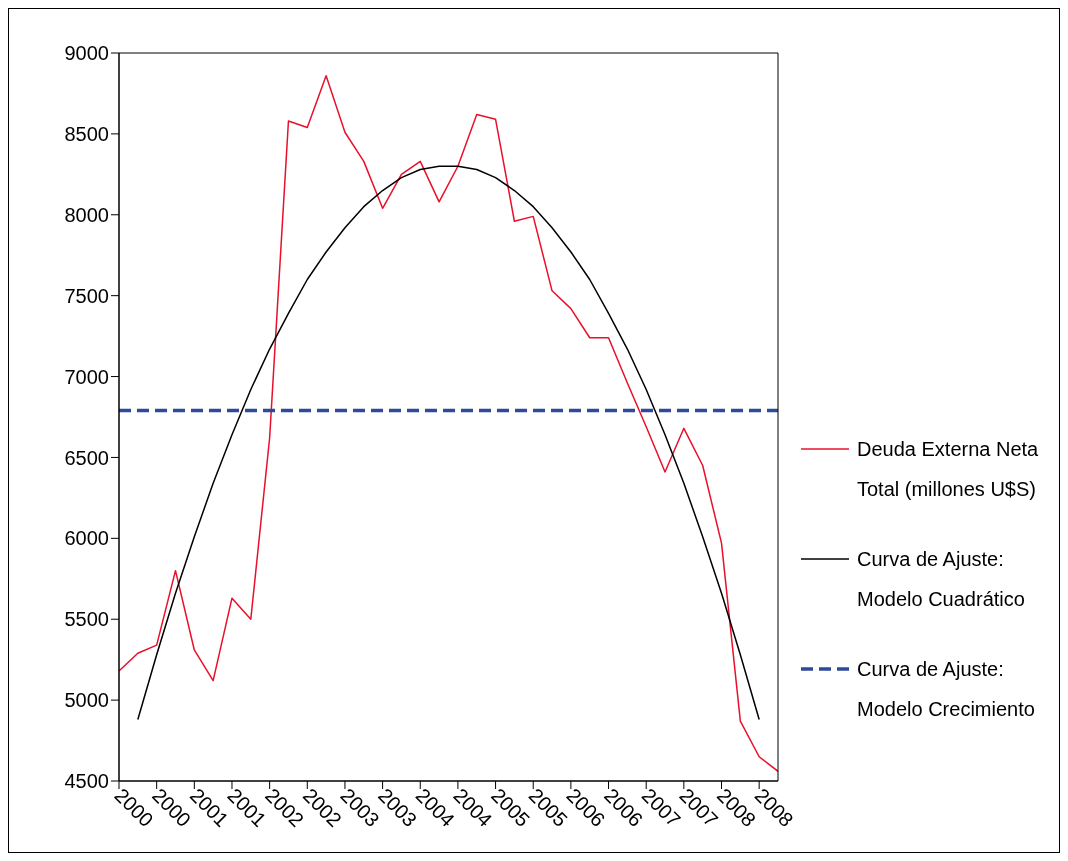 This screenshot has height=861, width=1068. Describe the element at coordinates (86, 619) in the screenshot. I see `y-tick-label: 5500` at that location.